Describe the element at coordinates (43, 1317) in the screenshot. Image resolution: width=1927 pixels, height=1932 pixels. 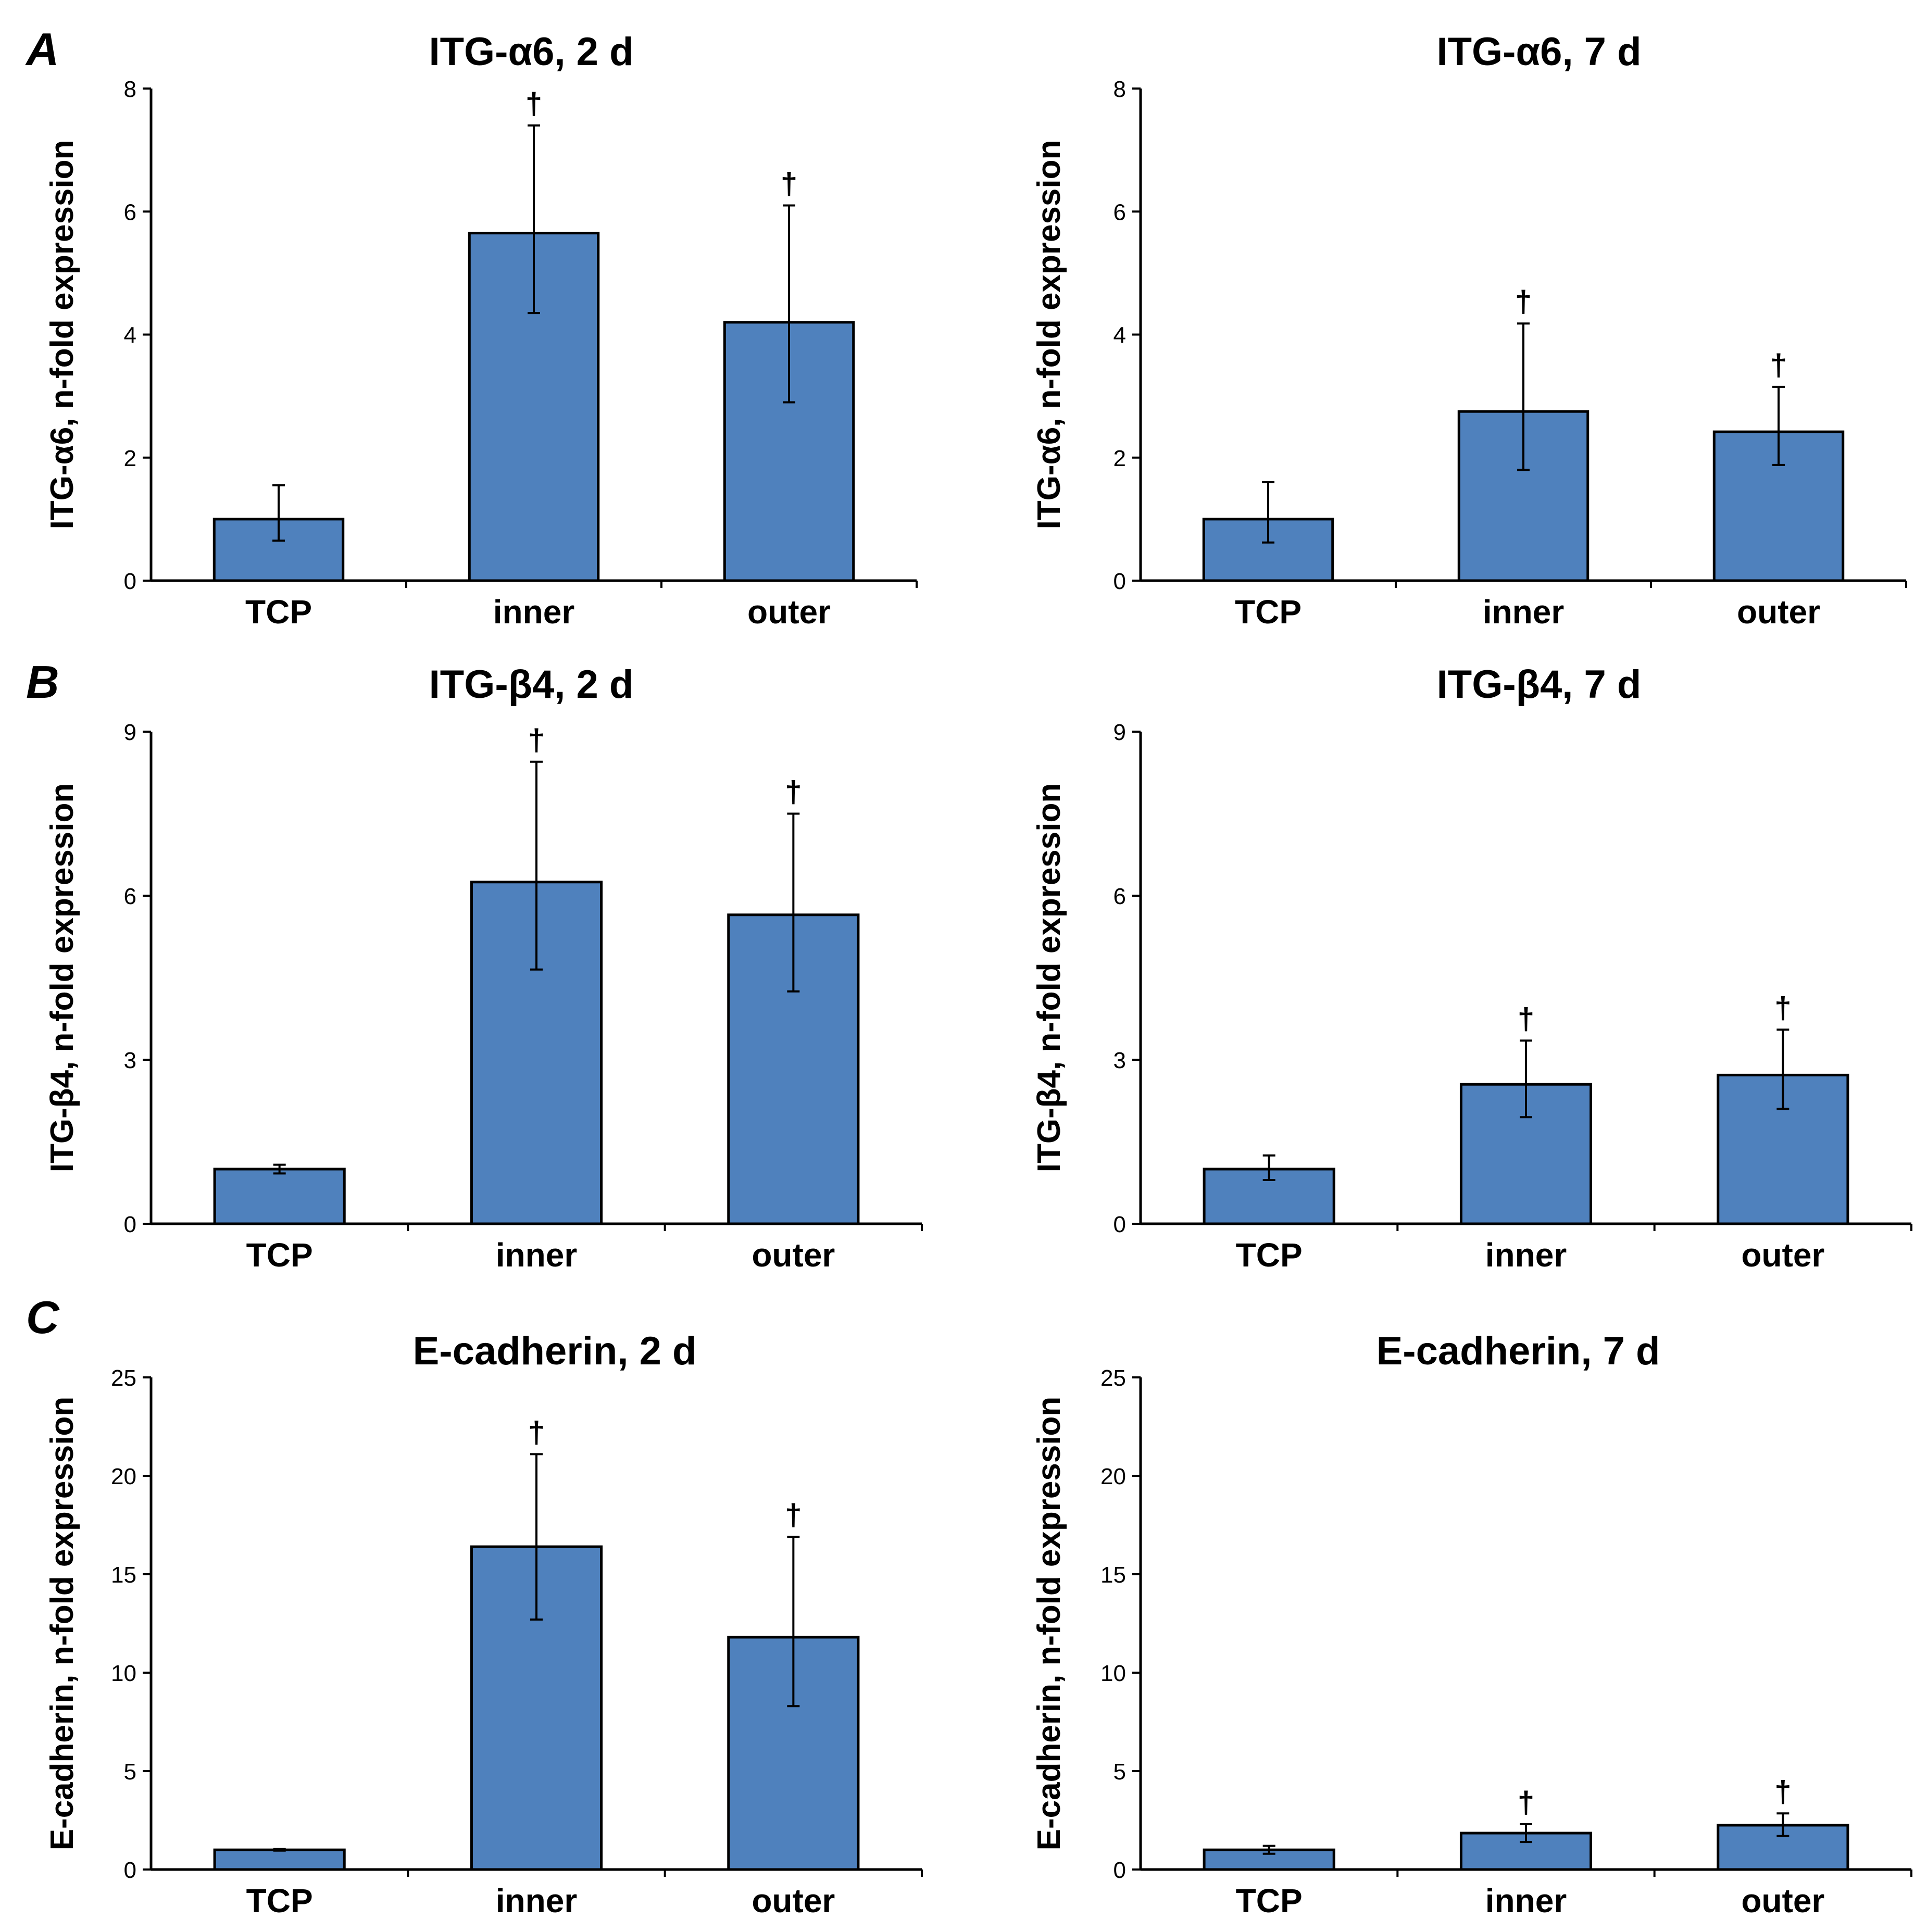
I see `panel-letter-c: C` at that location.